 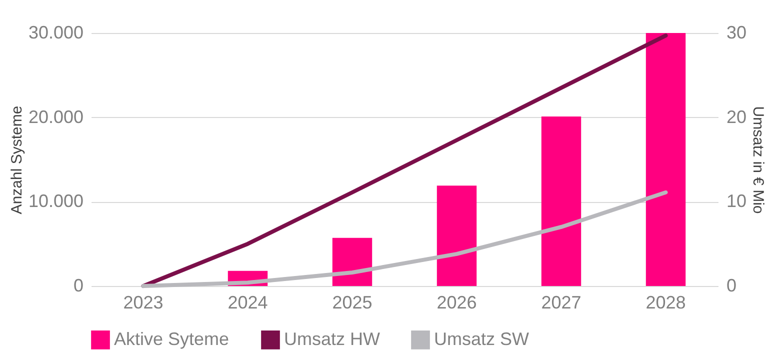 I want to click on y-tick-label: 30.000, so click(x=56, y=32).